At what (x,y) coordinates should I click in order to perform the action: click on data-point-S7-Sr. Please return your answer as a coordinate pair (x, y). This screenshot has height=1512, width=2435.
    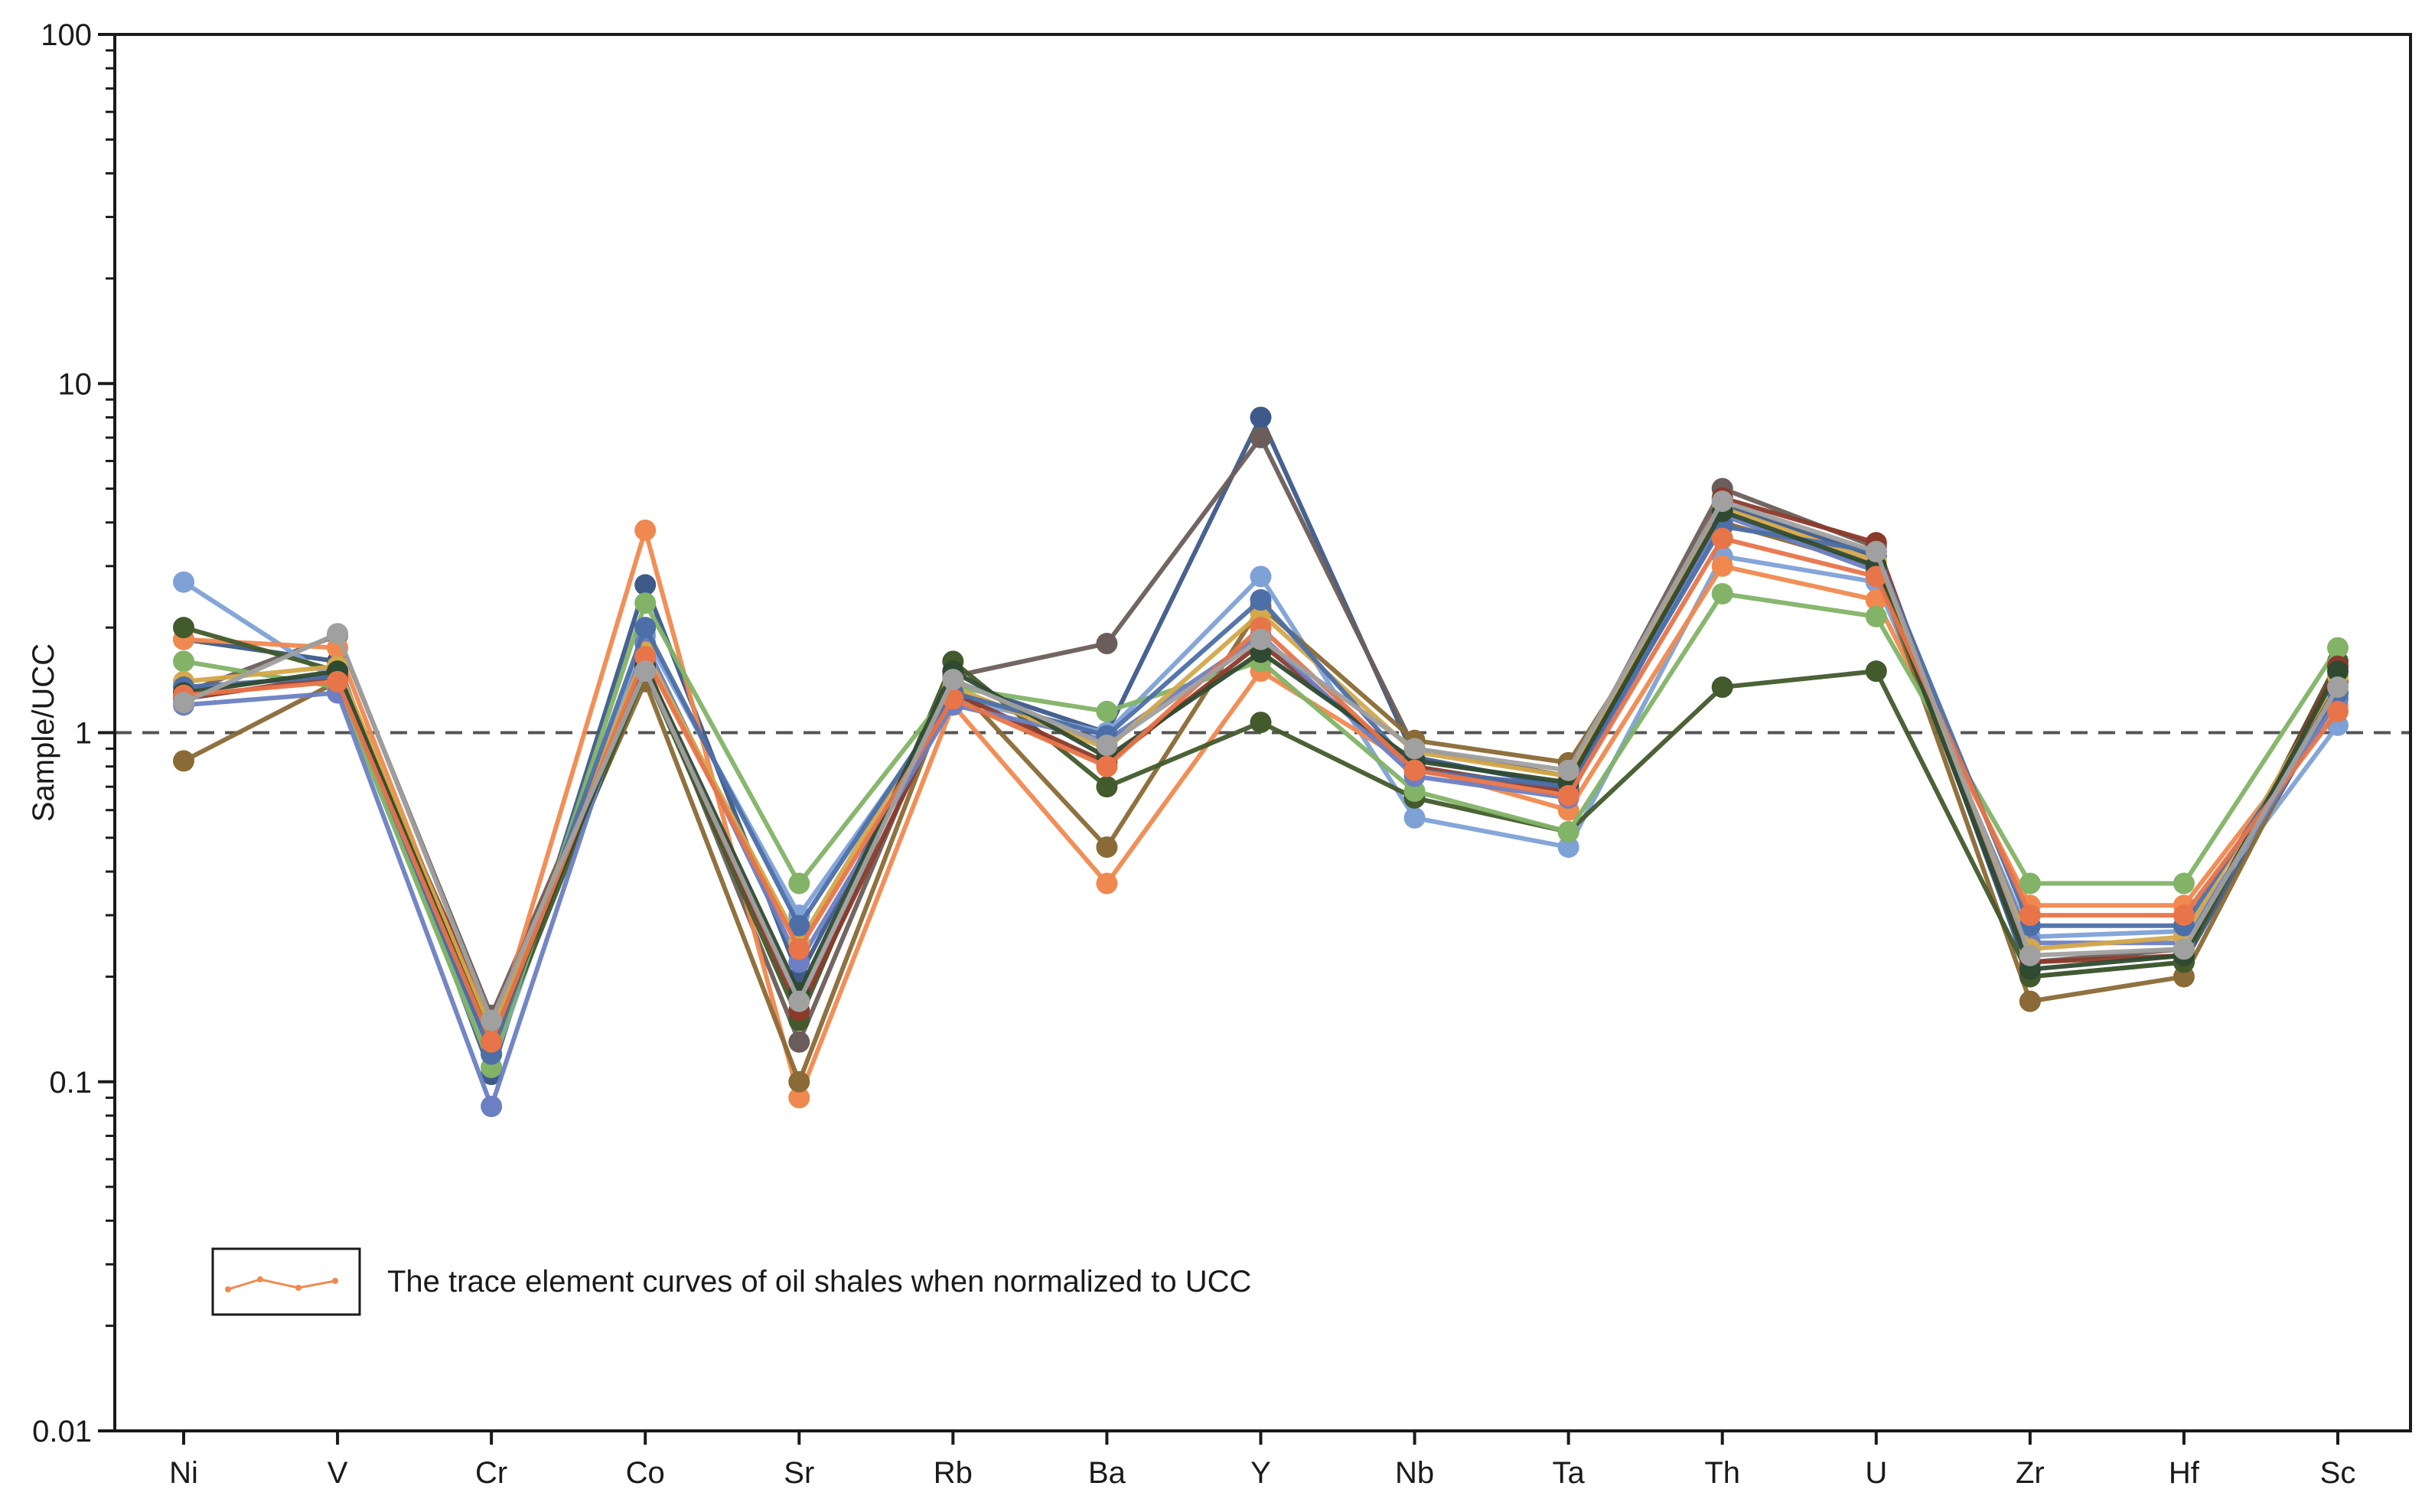
    Looking at the image, I should click on (799, 883).